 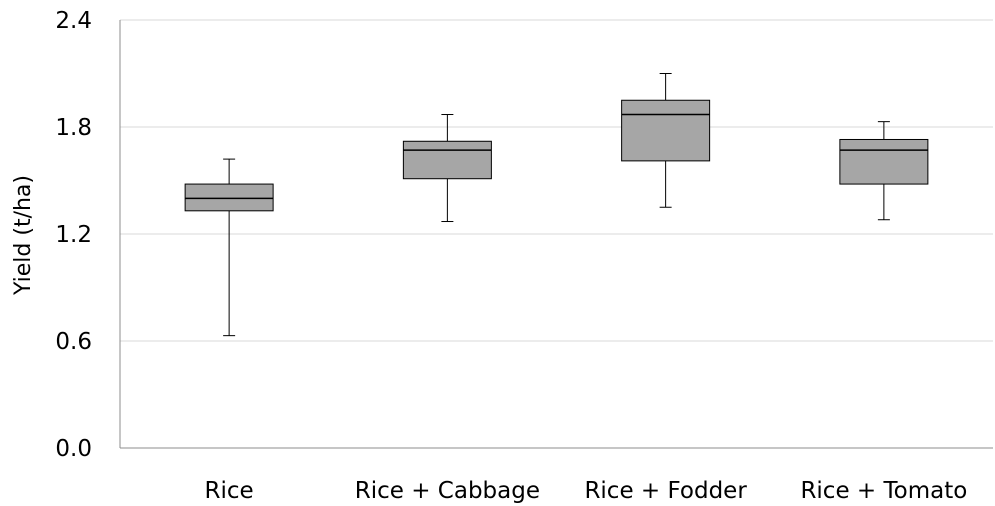 I want to click on y-axis-ticks: 0.0 0.6 1.2 1.8 2.4, so click(x=73, y=235).